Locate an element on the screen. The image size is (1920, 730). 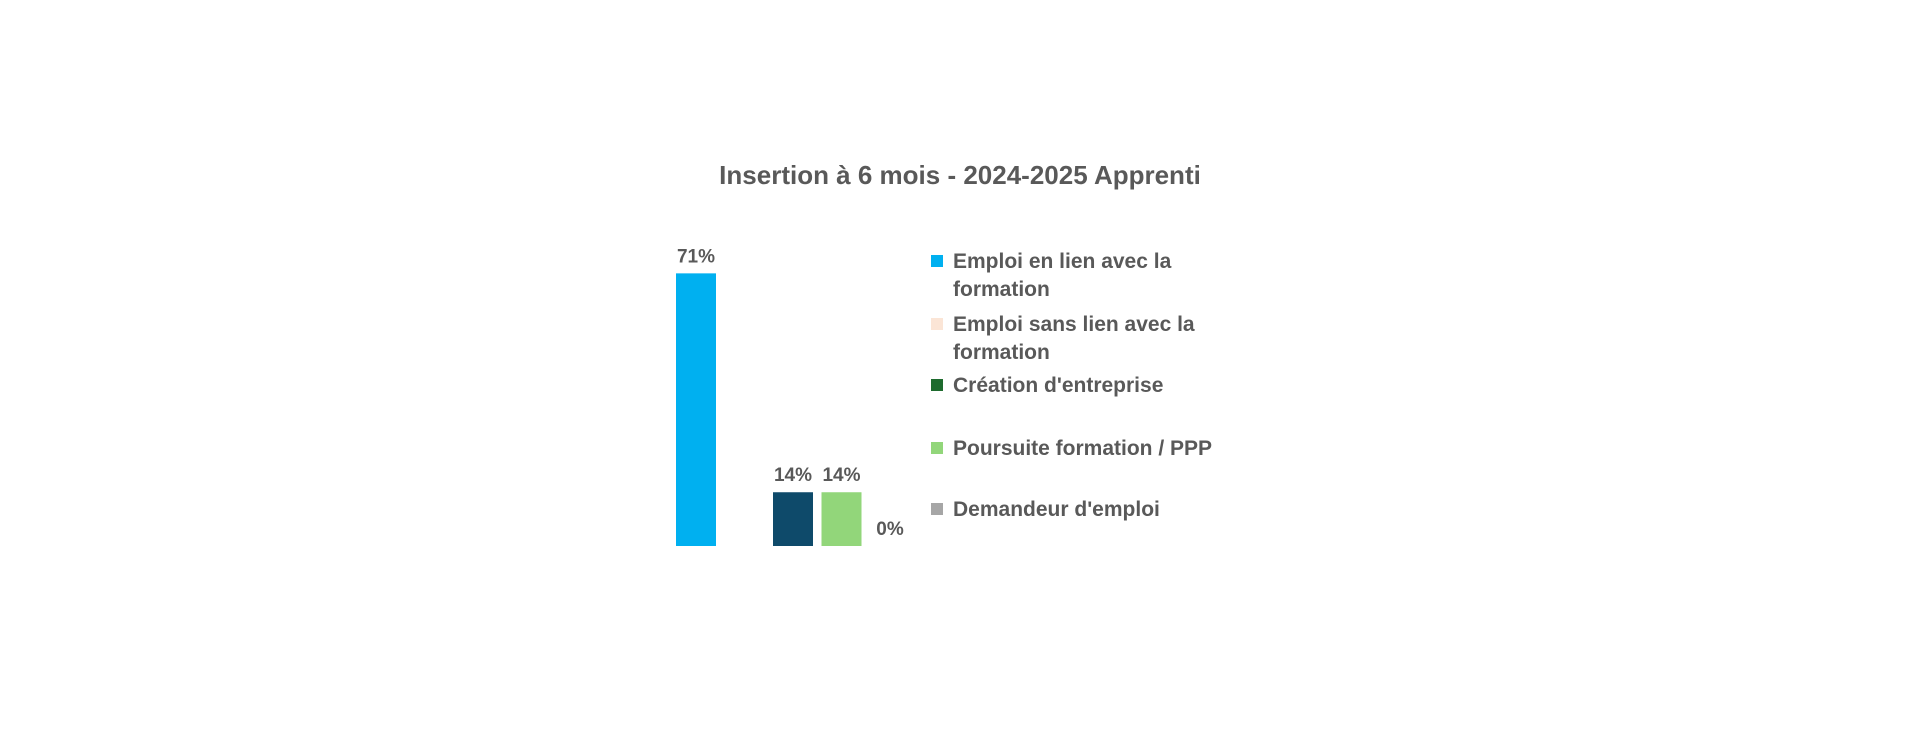
data-label-emploi-en-lien-avec-la-formation: 71% is located at coordinates (696, 256).